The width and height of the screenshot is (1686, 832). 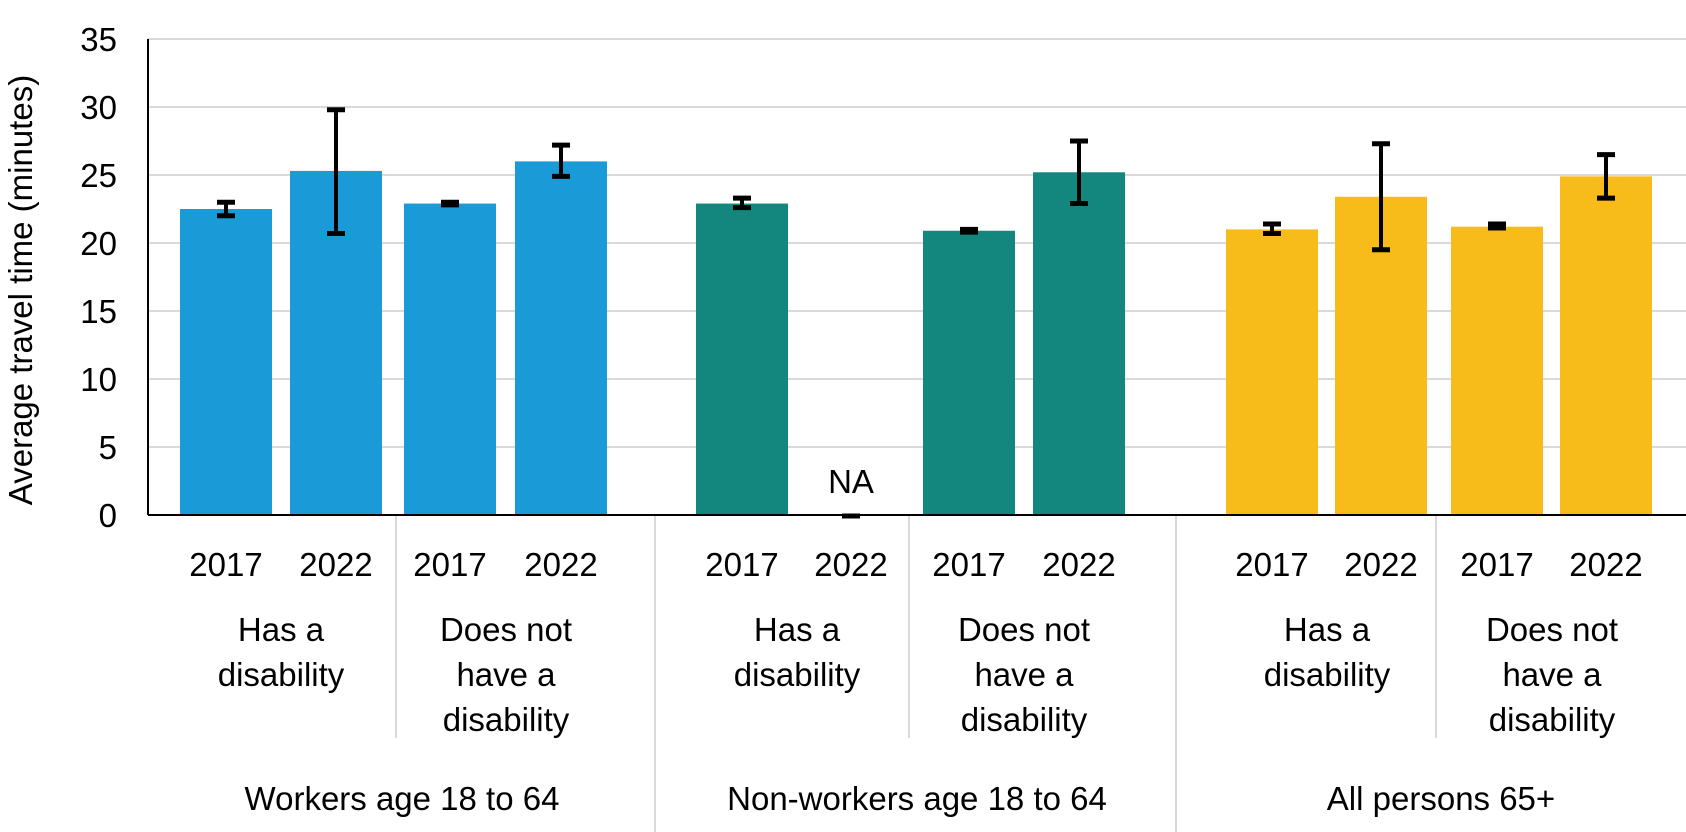 I want to click on y-axis-title: Average travel time (minutes), so click(x=20, y=290).